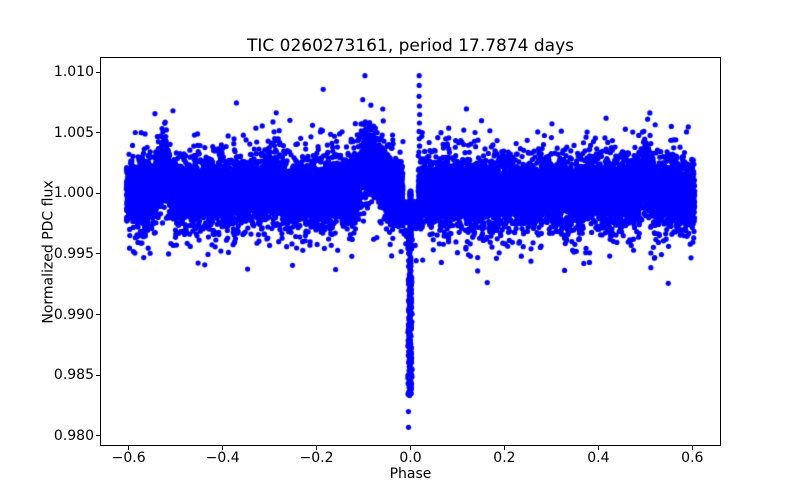  What do you see at coordinates (128, 458) in the screenshot?
I see `x-tick-label: −0.6` at bounding box center [128, 458].